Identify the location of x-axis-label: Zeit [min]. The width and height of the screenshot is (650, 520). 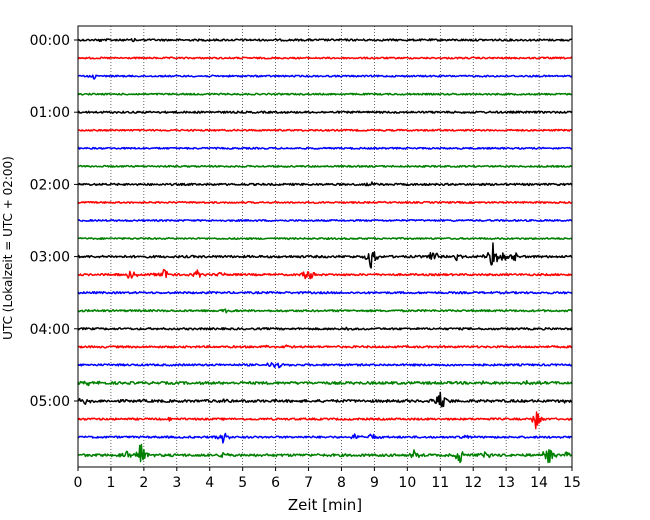
(325, 505).